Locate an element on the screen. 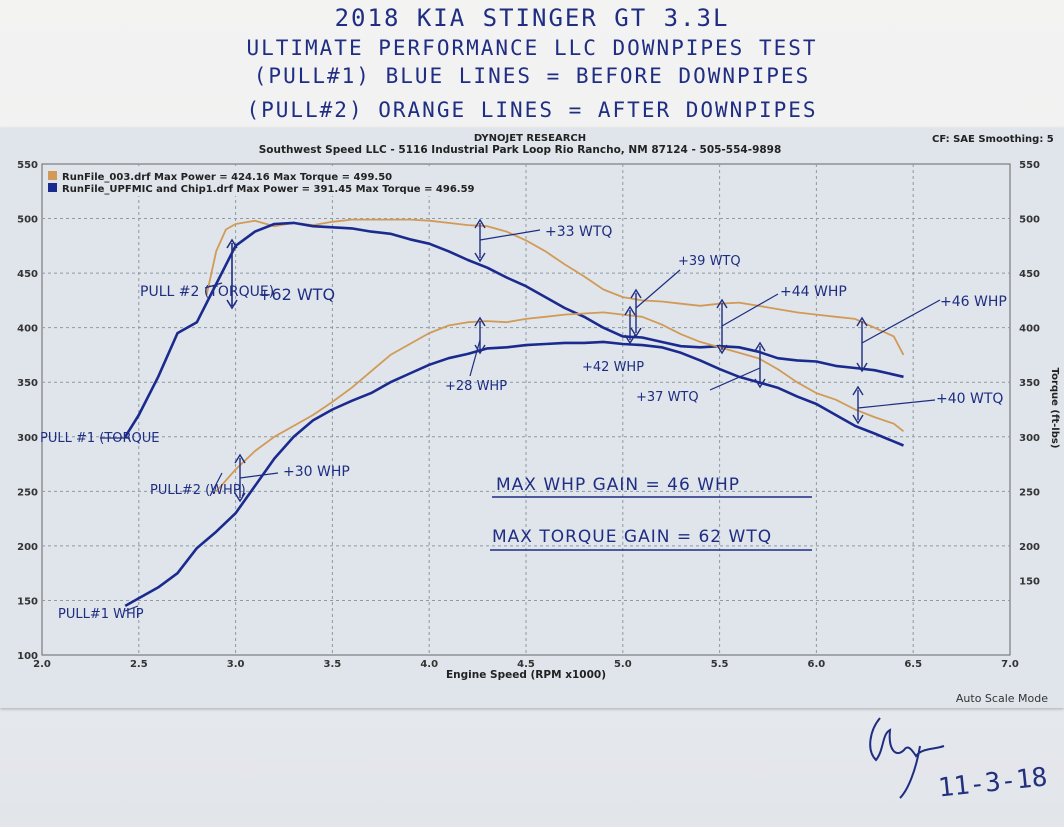  y-tick-label-left: 300 is located at coordinates (27, 438).